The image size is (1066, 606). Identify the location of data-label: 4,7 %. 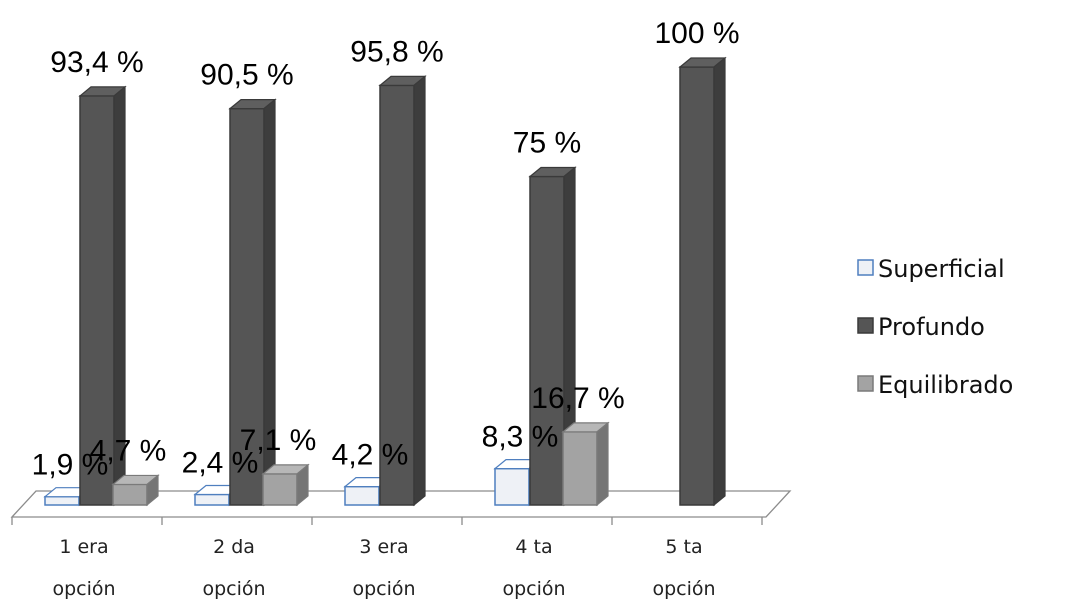
(128, 450).